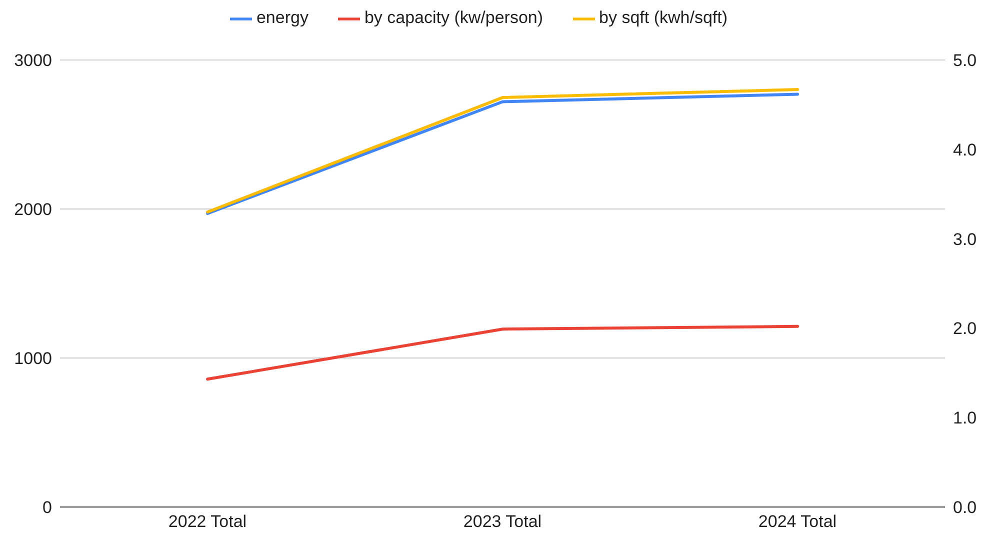  Describe the element at coordinates (965, 60) in the screenshot. I see `y2-tick-label: 5.0` at that location.